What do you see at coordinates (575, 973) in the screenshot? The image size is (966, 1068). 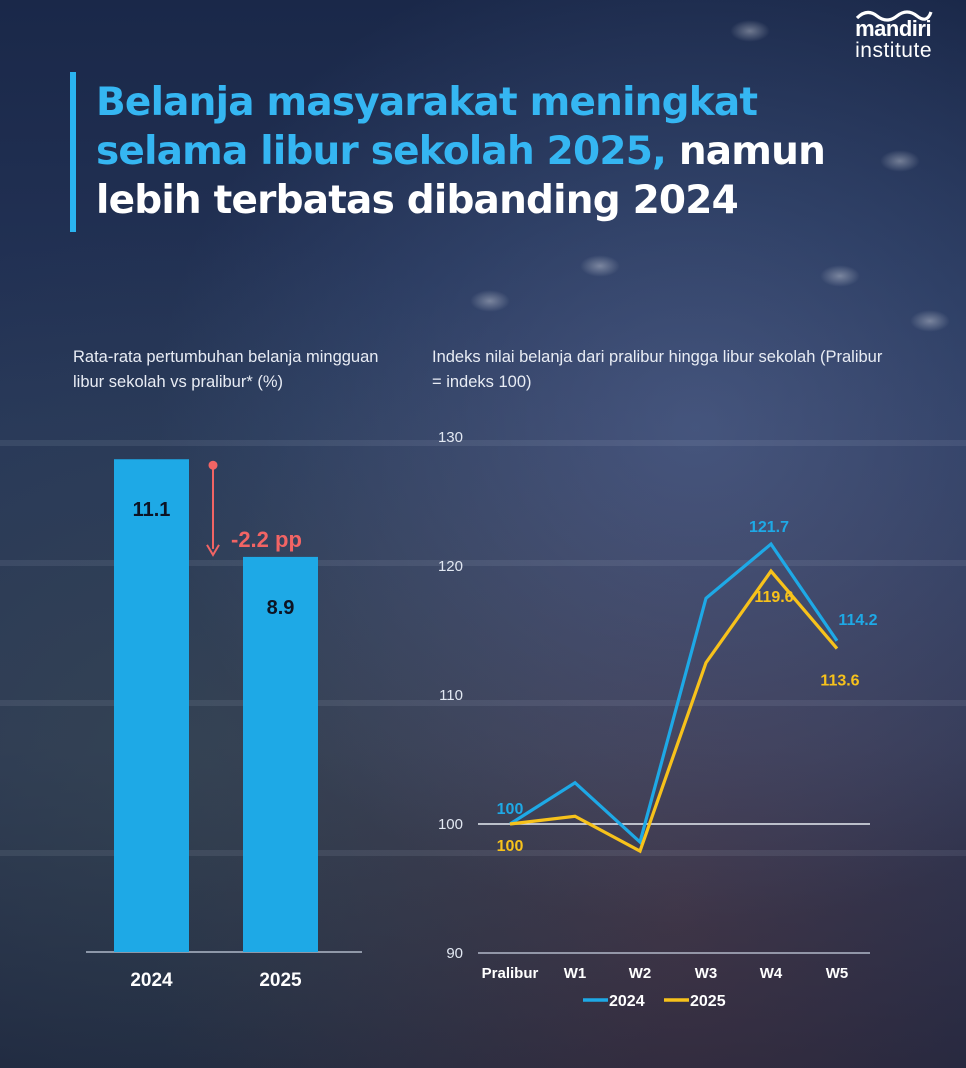 I see `x-tick-label: W1` at bounding box center [575, 973].